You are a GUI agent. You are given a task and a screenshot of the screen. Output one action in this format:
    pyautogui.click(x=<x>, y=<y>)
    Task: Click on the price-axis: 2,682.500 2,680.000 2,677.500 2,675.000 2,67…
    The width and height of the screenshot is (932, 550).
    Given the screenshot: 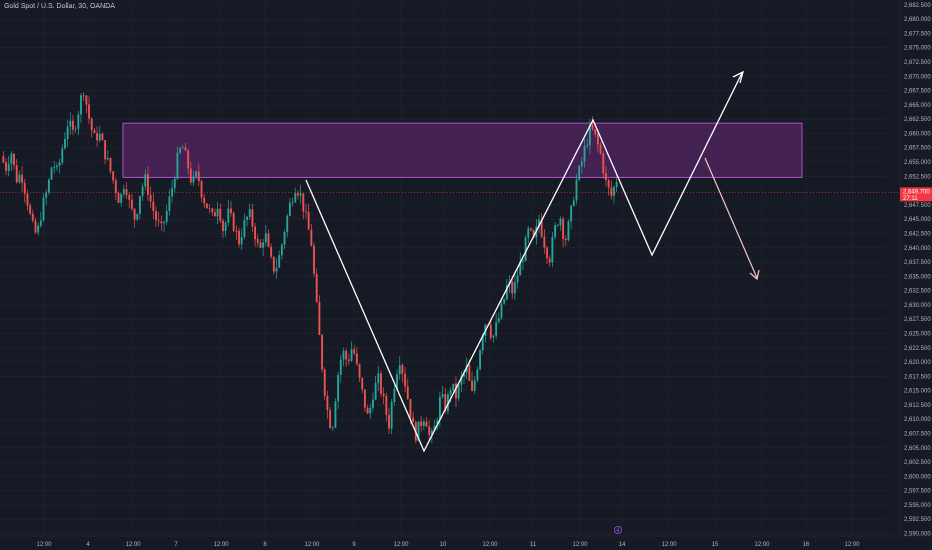 What is the action you would take?
    pyautogui.click(x=915, y=269)
    